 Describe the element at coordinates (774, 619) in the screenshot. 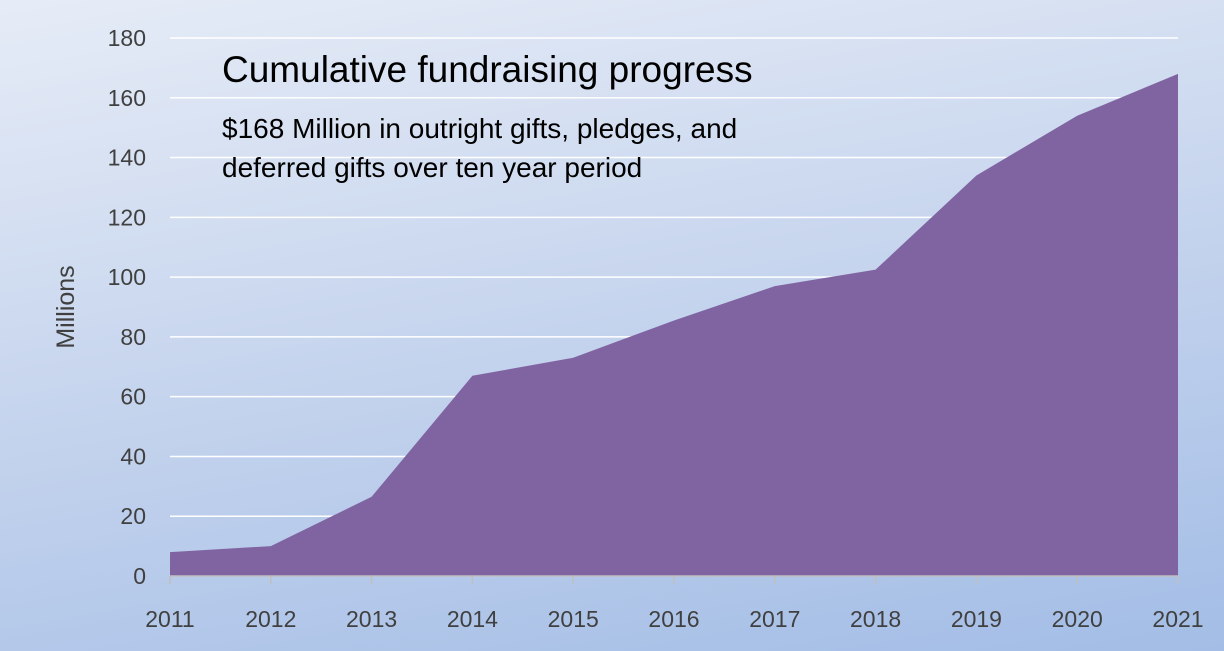

I see `x-tick-label: 2017` at that location.